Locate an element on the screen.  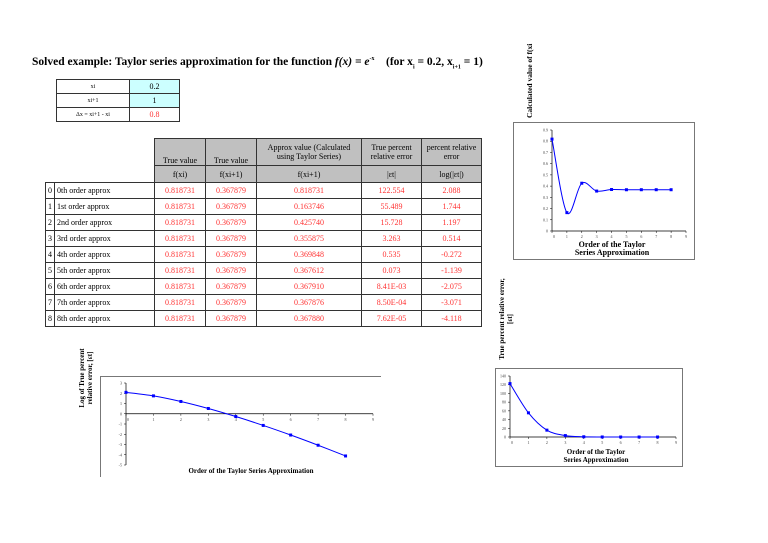
x-tick-label: 4 is located at coordinates (584, 442).